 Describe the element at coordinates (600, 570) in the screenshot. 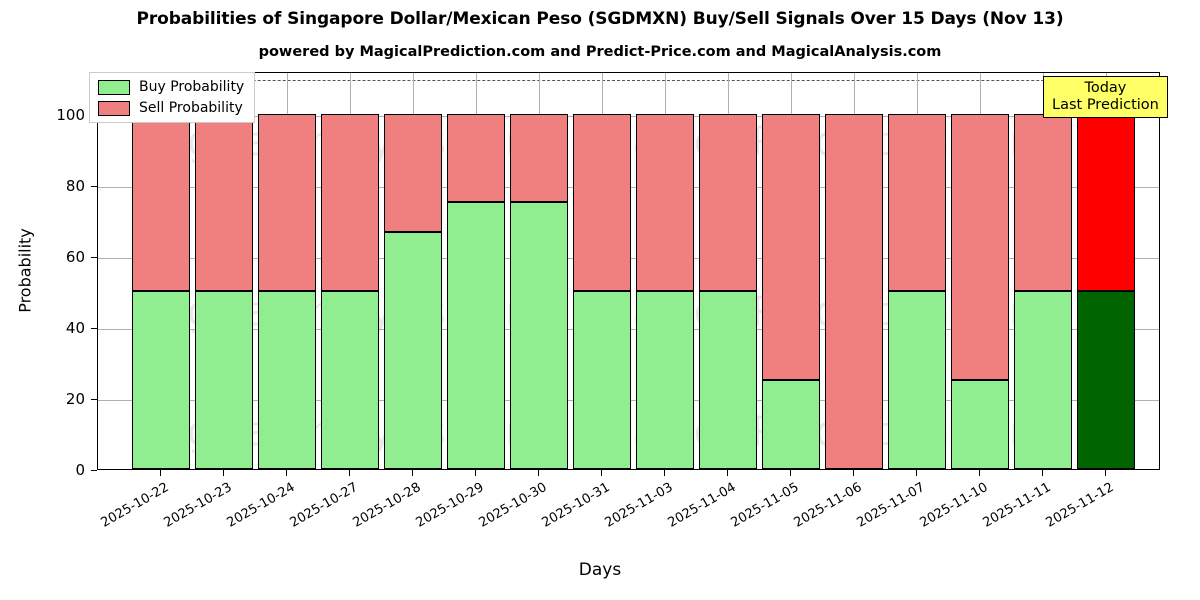

I see `x-axis-title: Days` at that location.